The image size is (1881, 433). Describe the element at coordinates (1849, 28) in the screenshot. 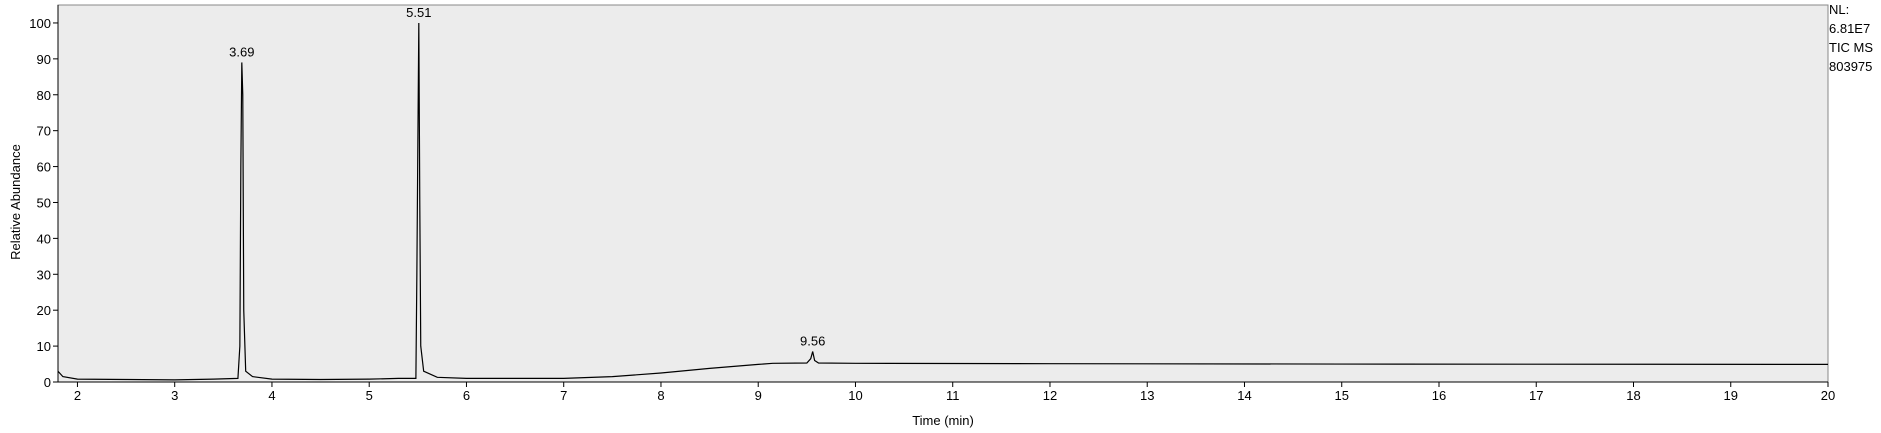

I see `info-label: 6.81E7` at that location.